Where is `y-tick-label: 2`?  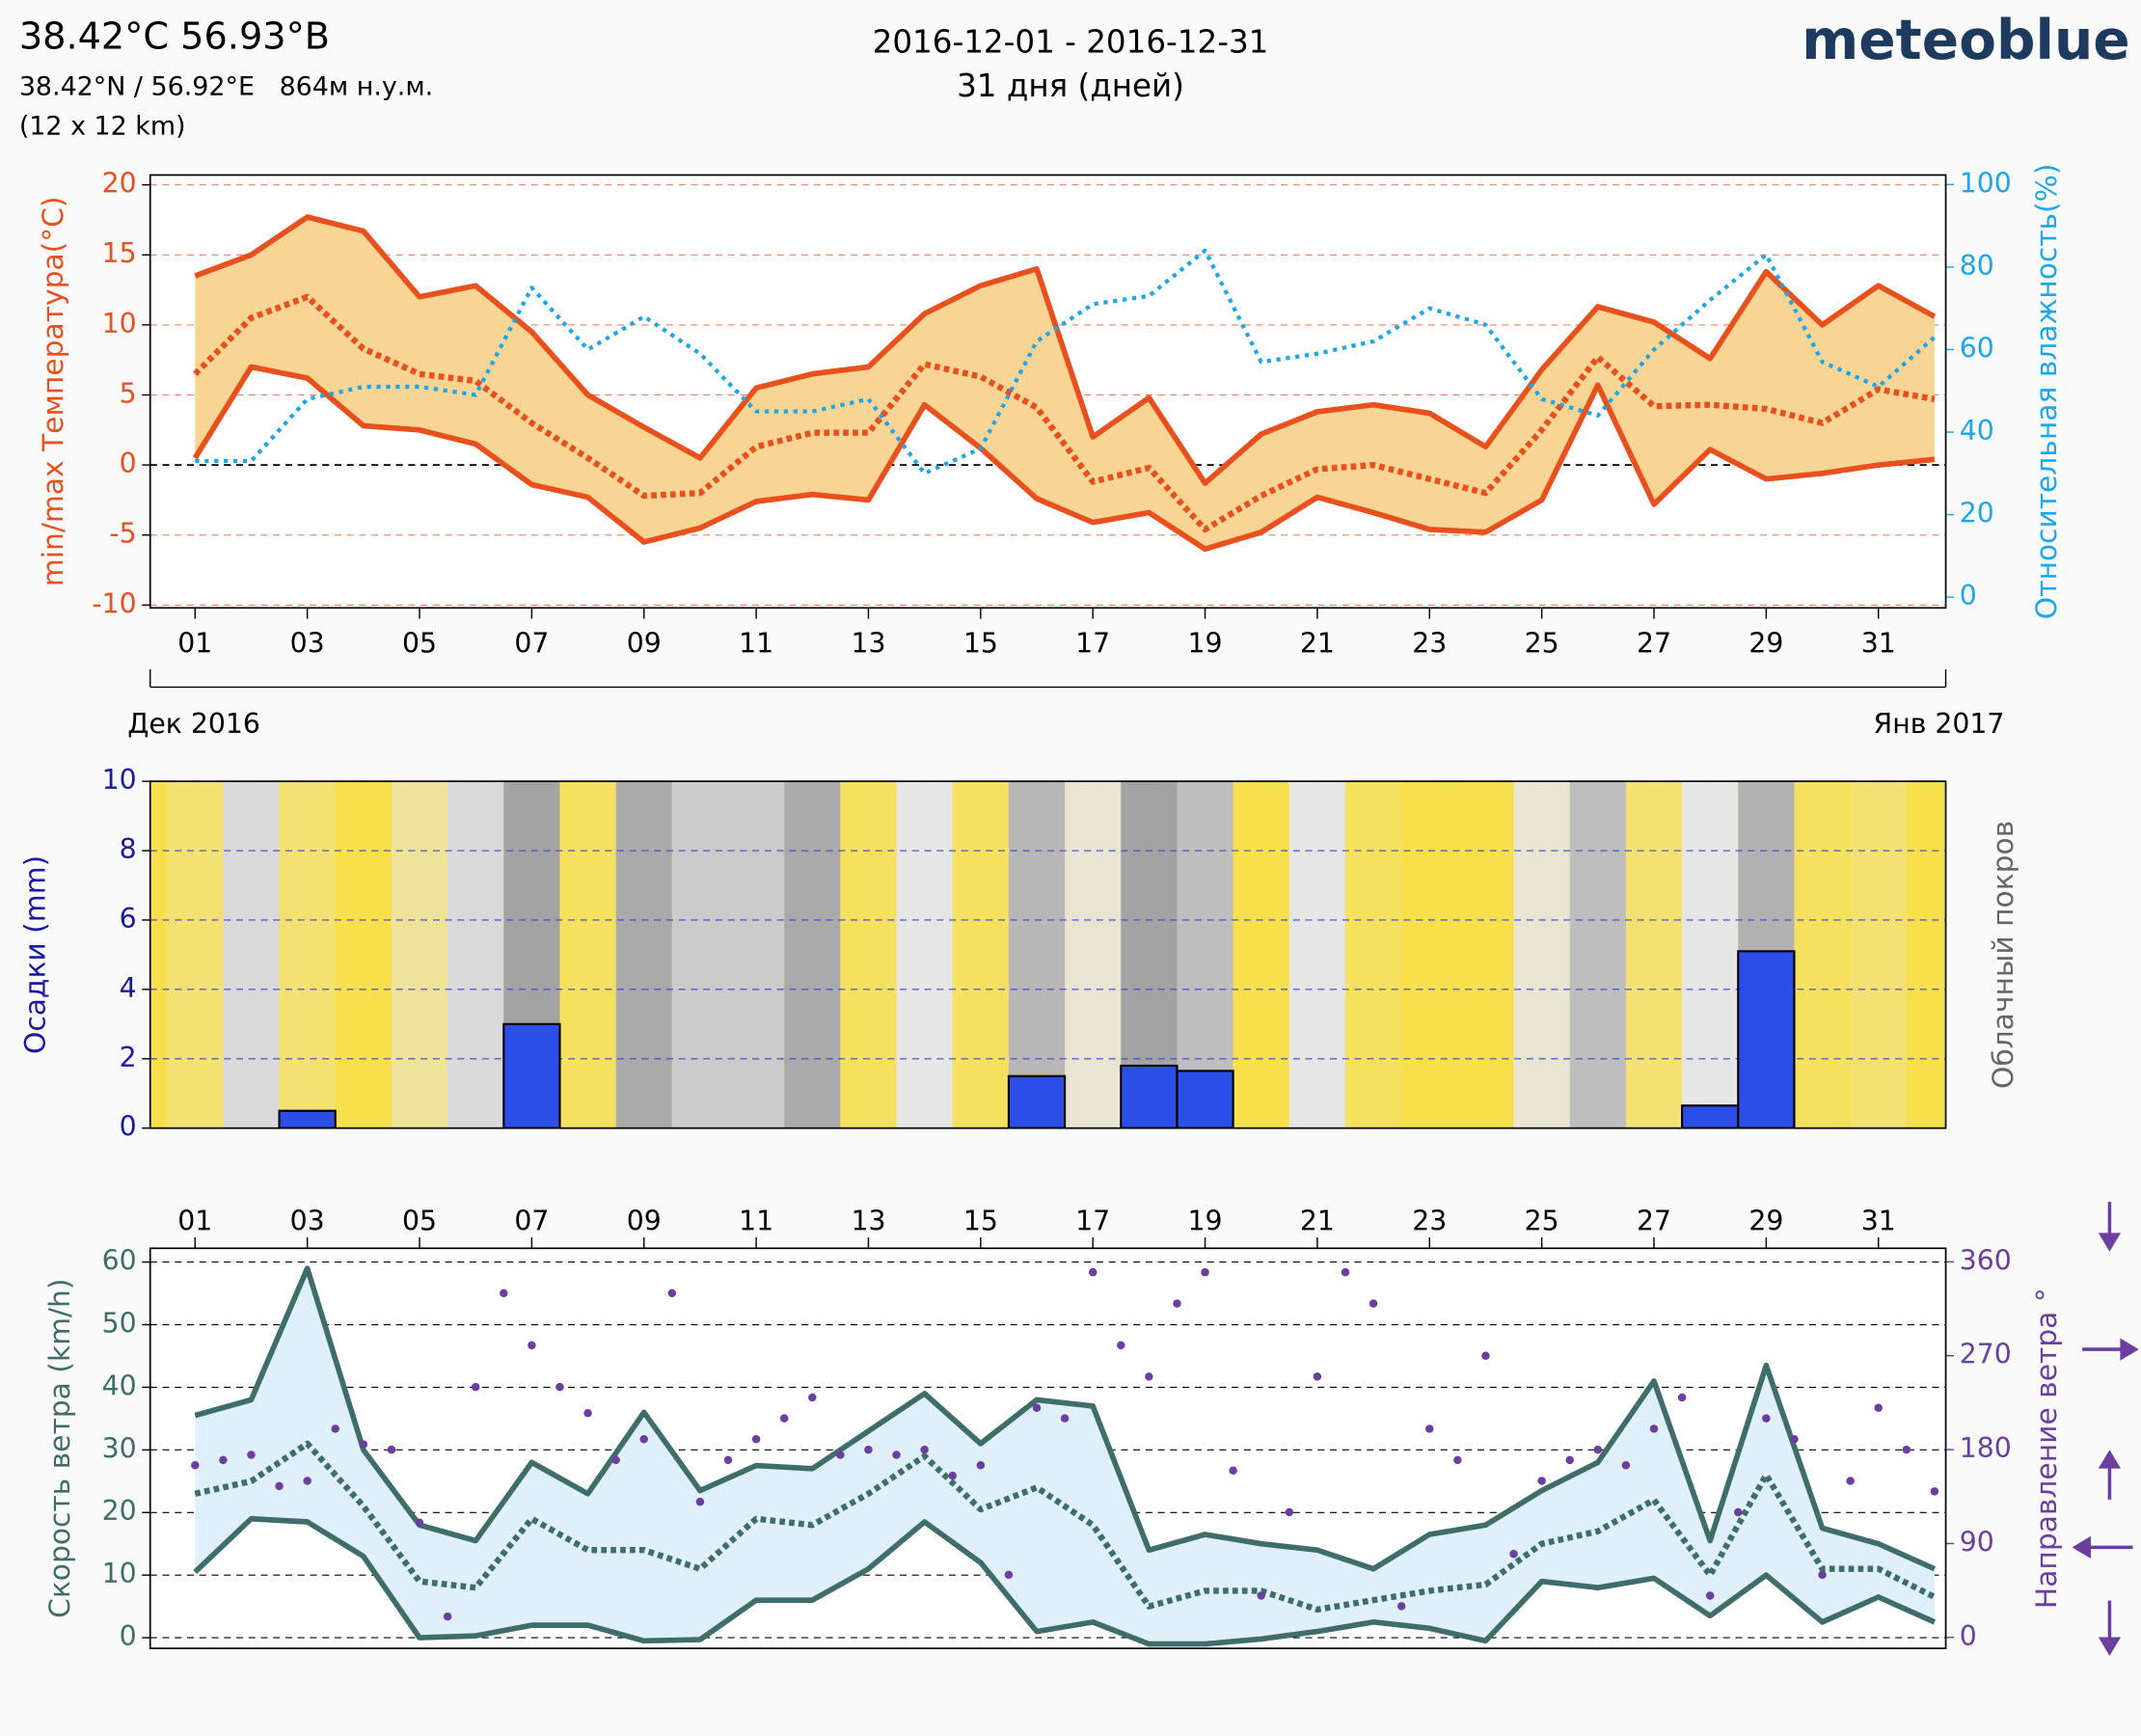 y-tick-label: 2 is located at coordinates (129, 1058).